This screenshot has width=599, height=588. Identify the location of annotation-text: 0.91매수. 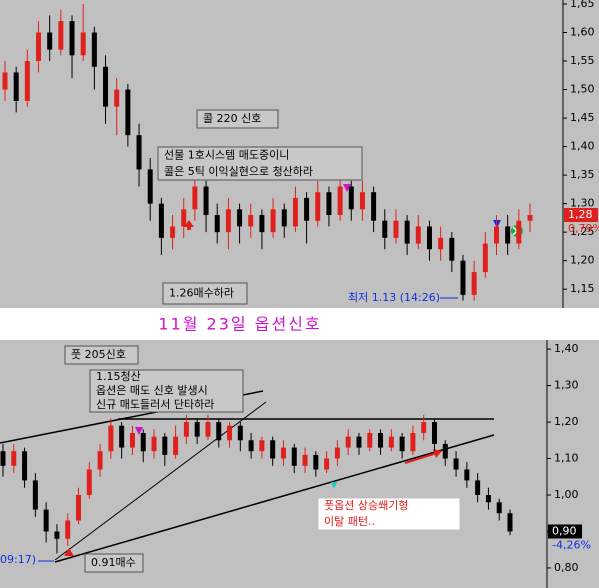
(113, 562).